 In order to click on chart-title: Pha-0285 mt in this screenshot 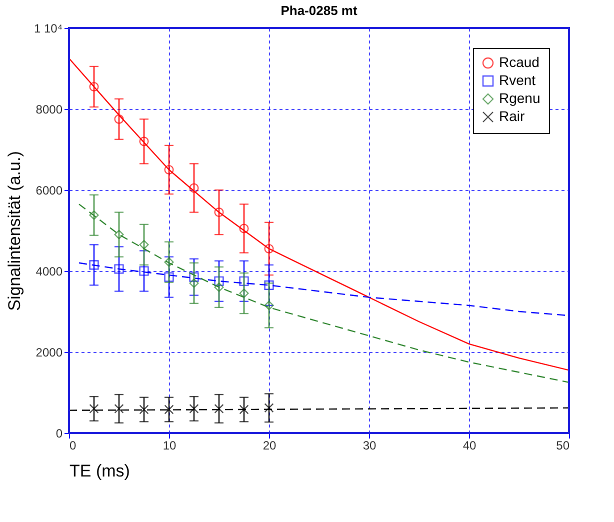, I will do `click(319, 10)`.